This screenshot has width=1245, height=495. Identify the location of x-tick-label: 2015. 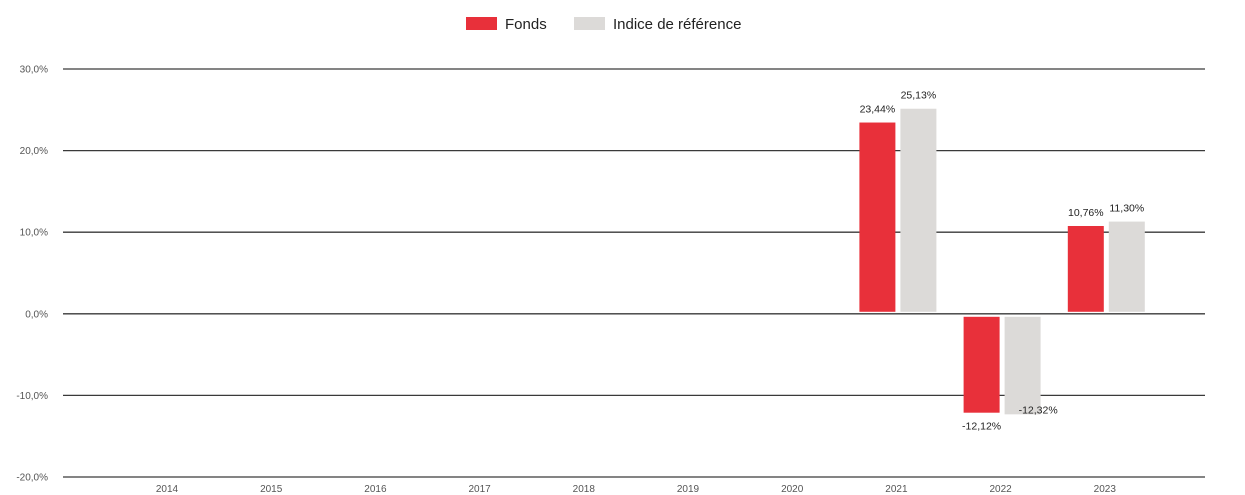
(271, 489).